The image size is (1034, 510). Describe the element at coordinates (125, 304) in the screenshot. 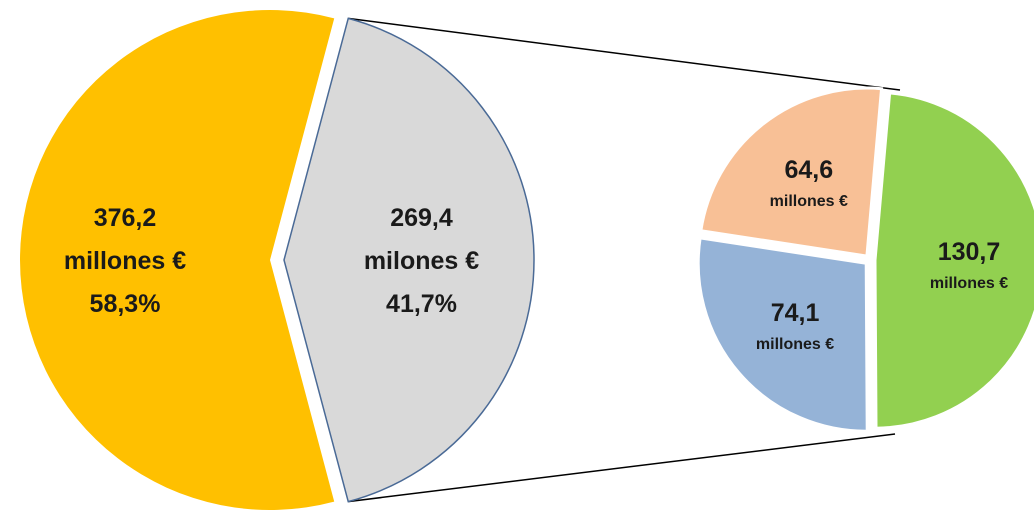

I see `main-slice-0-percent-label: 58,3%` at that location.